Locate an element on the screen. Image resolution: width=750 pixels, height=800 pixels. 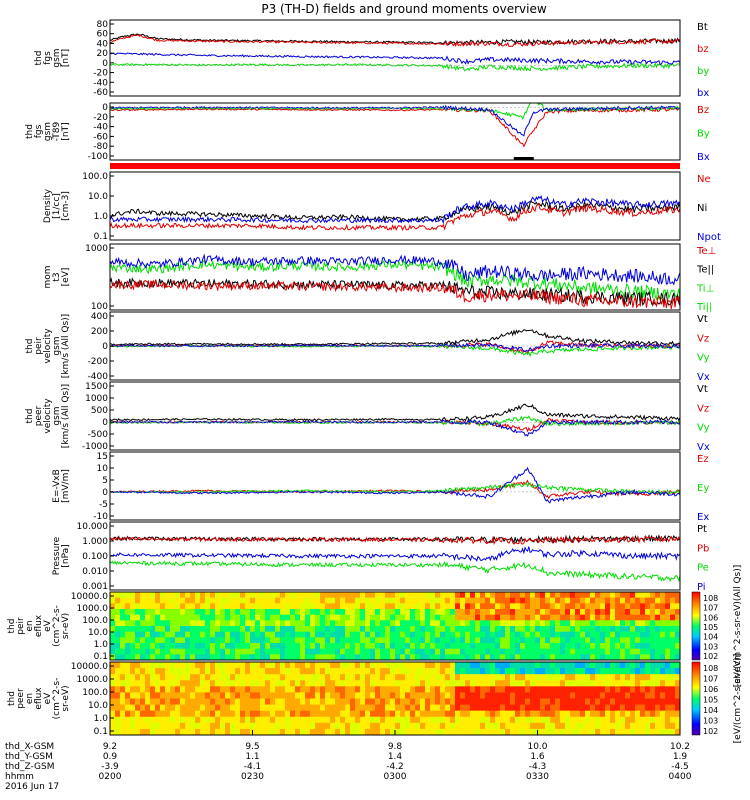
legend-entry: Ne is located at coordinates (704, 179).